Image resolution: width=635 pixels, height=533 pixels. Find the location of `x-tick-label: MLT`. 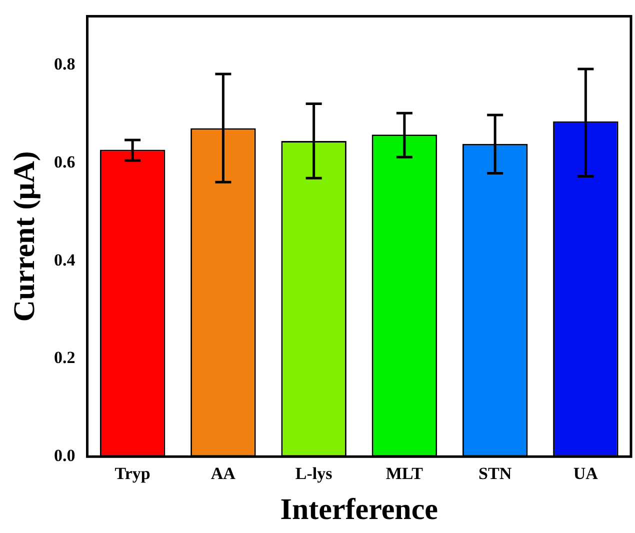

x-tick-label: MLT is located at coordinates (405, 474).